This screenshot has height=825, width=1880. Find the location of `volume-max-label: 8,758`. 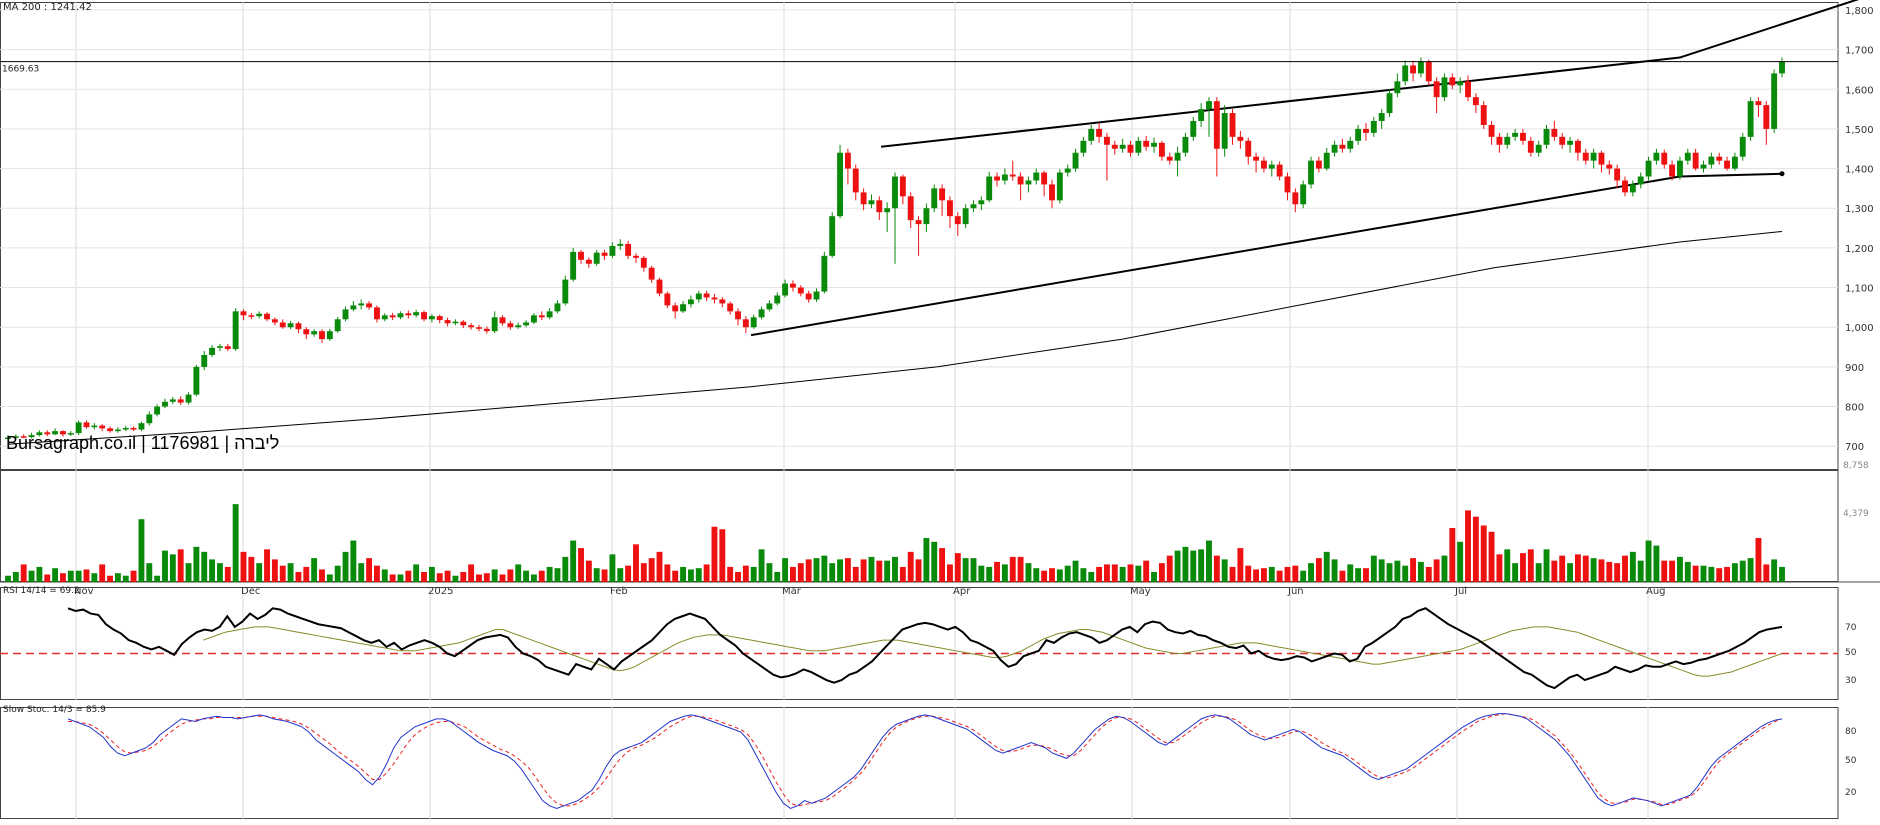

volume-max-label: 8,758 is located at coordinates (1856, 466).